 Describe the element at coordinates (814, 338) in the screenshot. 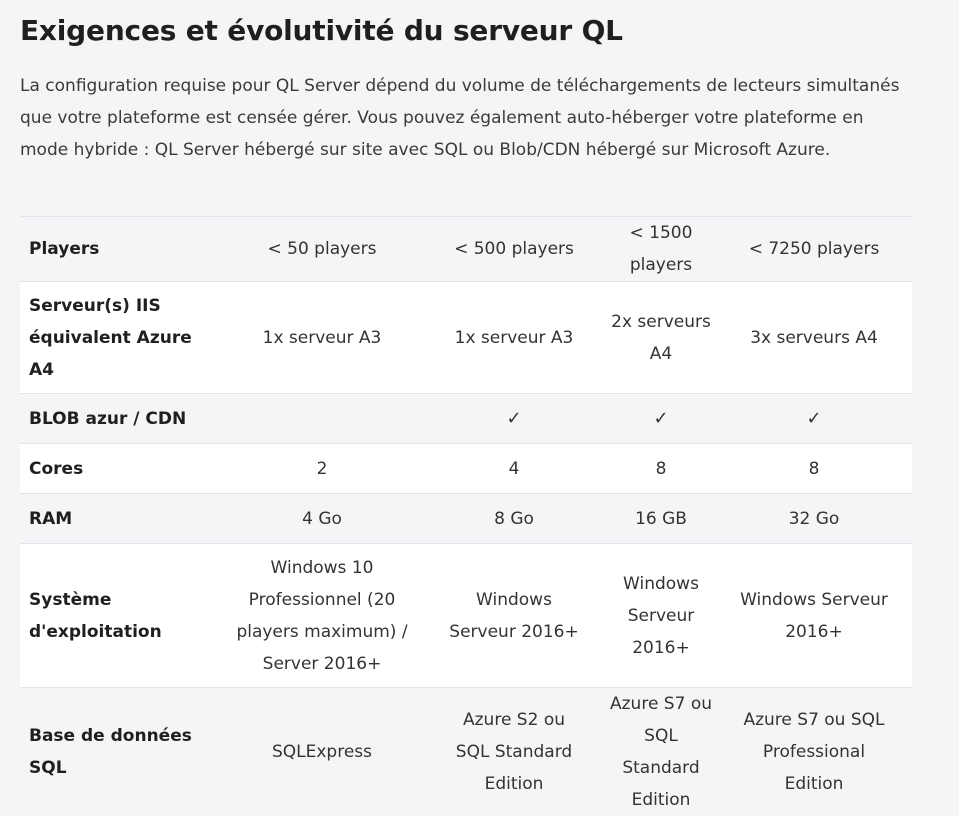

I see `table-cell: 3x serveurs A4` at that location.